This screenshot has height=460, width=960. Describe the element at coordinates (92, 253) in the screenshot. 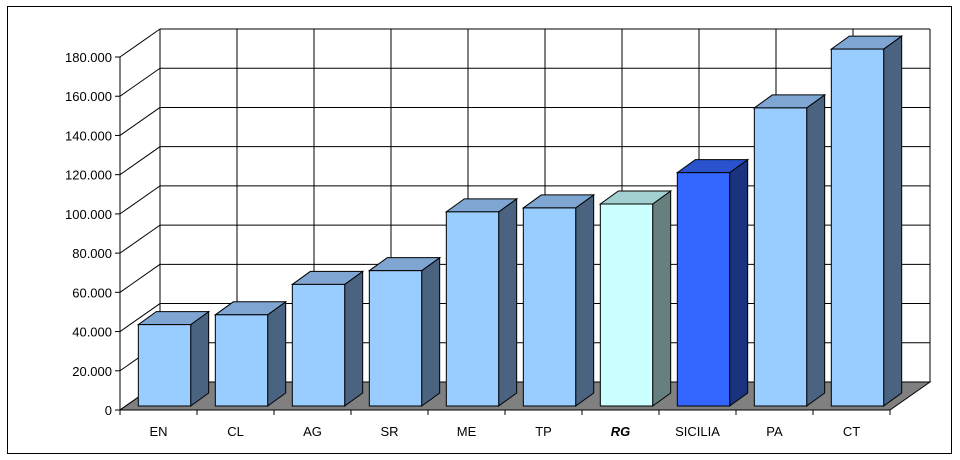

I see `y-tick-label: 80.000` at that location.